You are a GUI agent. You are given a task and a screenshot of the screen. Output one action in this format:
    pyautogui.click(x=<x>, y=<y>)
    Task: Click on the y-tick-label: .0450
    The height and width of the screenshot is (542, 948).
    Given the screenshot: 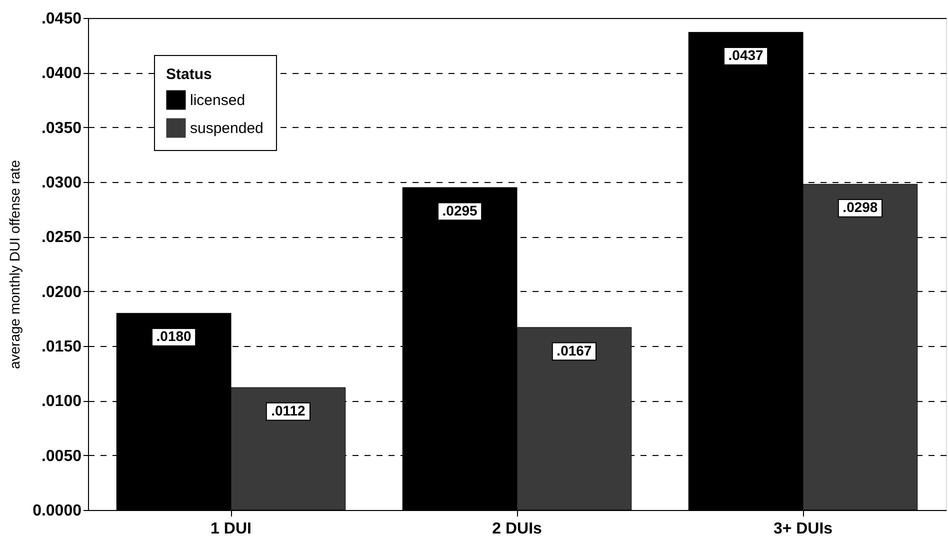 What is the action you would take?
    pyautogui.click(x=61, y=19)
    